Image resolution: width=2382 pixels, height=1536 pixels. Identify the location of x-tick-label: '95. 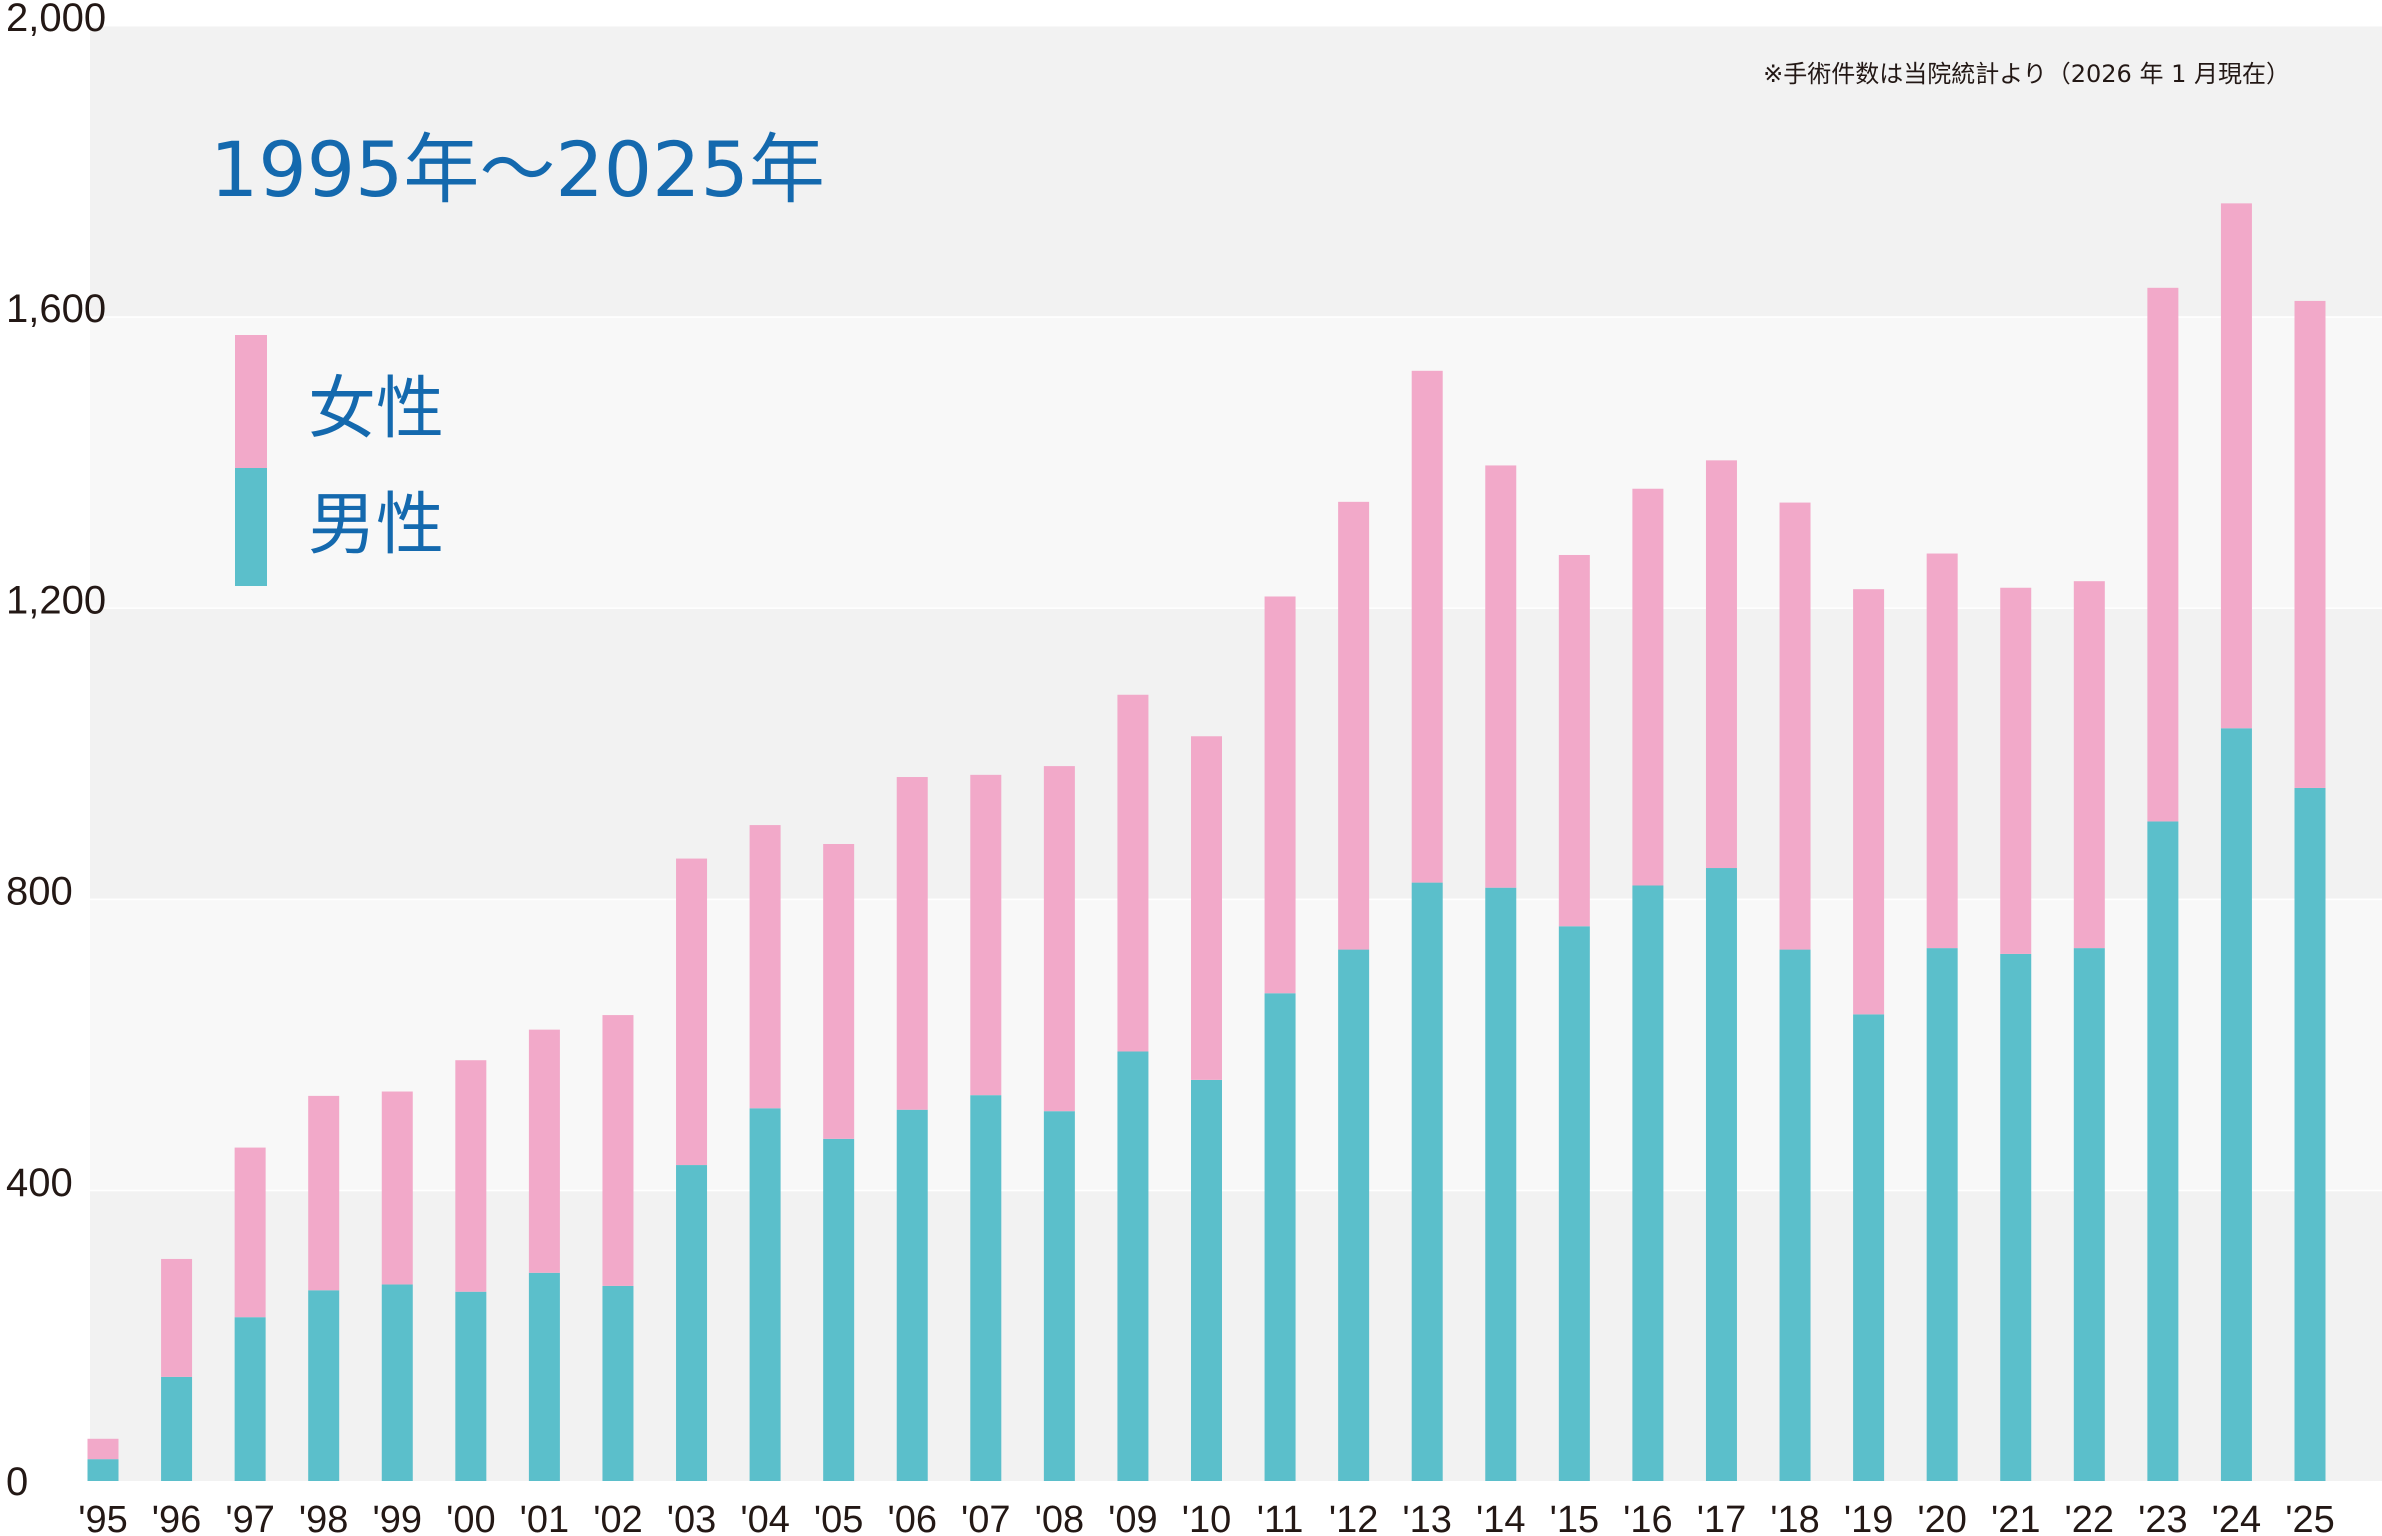
(103, 1517).